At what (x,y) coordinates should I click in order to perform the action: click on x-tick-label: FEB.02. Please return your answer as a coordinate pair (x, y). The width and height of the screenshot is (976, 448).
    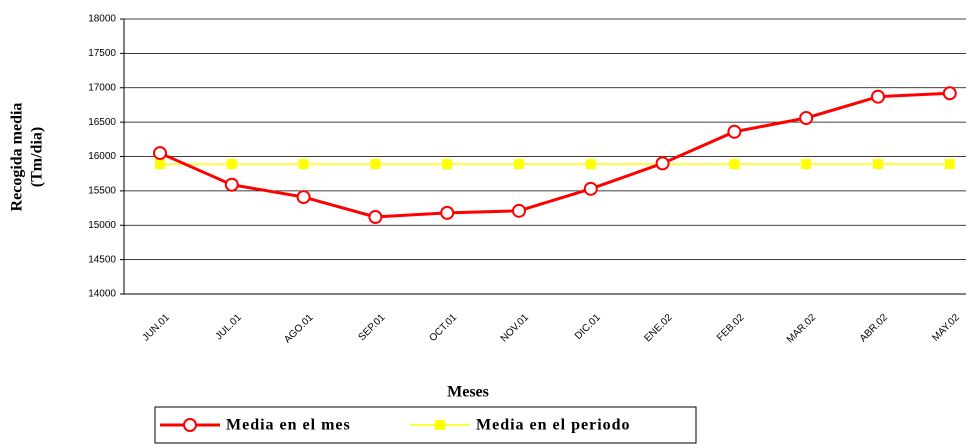
    Looking at the image, I should click on (731, 328).